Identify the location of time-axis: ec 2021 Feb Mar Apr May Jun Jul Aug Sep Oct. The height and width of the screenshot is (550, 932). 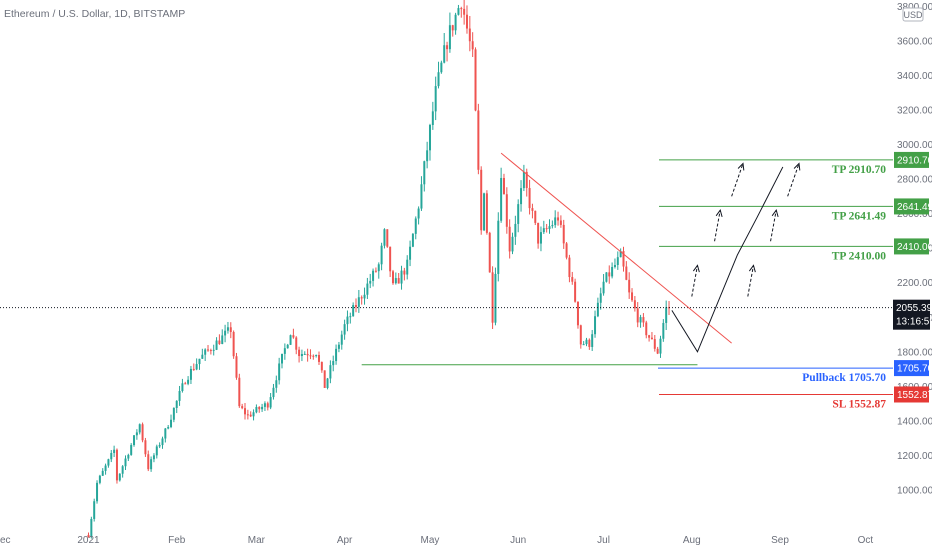
(436, 540).